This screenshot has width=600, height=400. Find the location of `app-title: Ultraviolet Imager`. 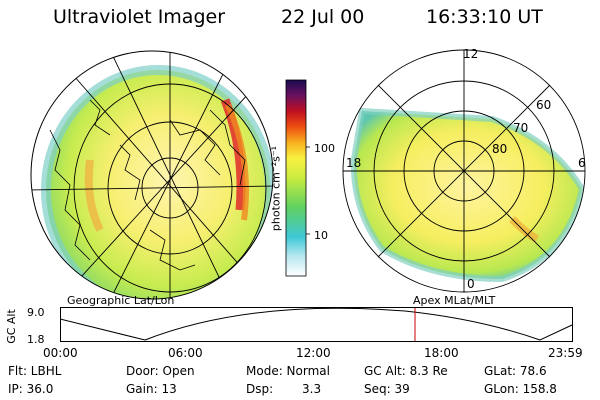

app-title: Ultraviolet Imager is located at coordinates (139, 17).